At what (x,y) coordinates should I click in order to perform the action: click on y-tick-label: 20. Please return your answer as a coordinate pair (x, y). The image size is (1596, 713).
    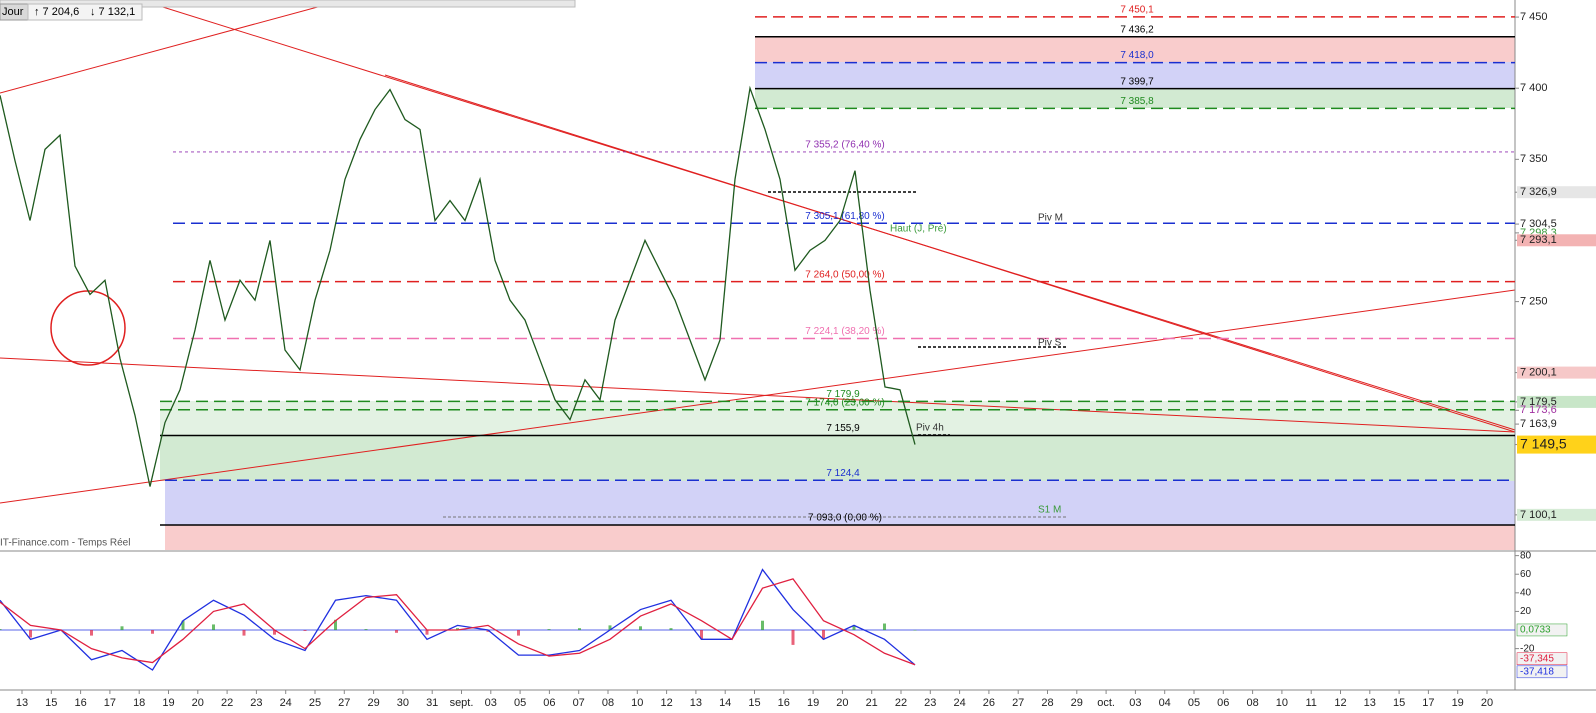
    Looking at the image, I should click on (1526, 611).